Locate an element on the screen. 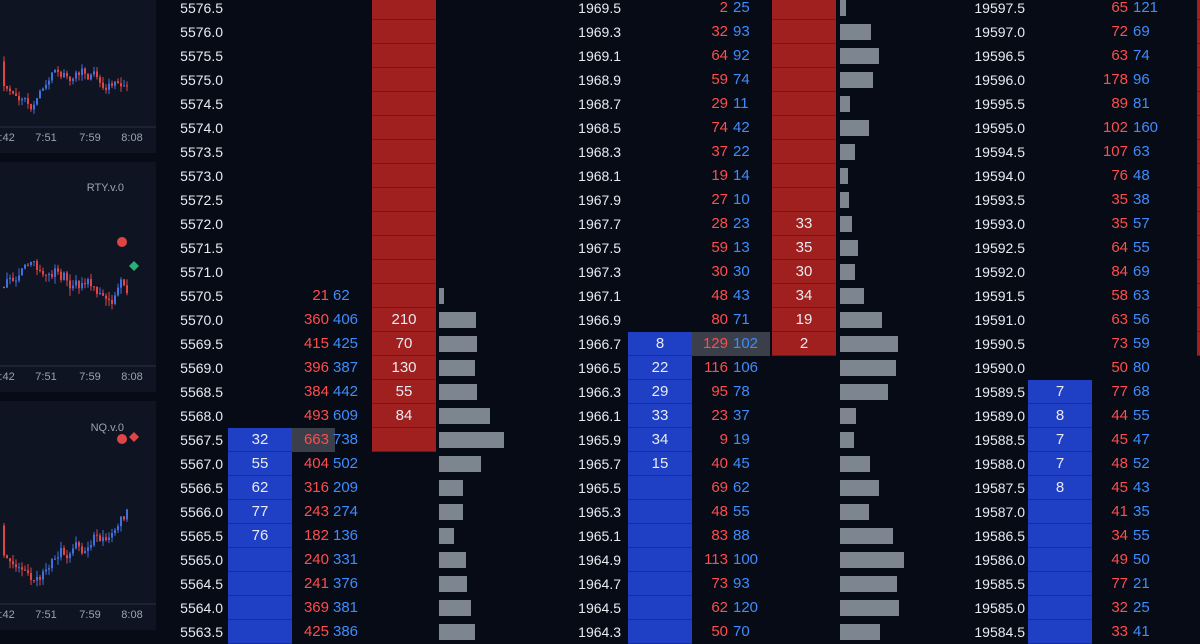  bid-size-cell: 29 is located at coordinates (660, 392).